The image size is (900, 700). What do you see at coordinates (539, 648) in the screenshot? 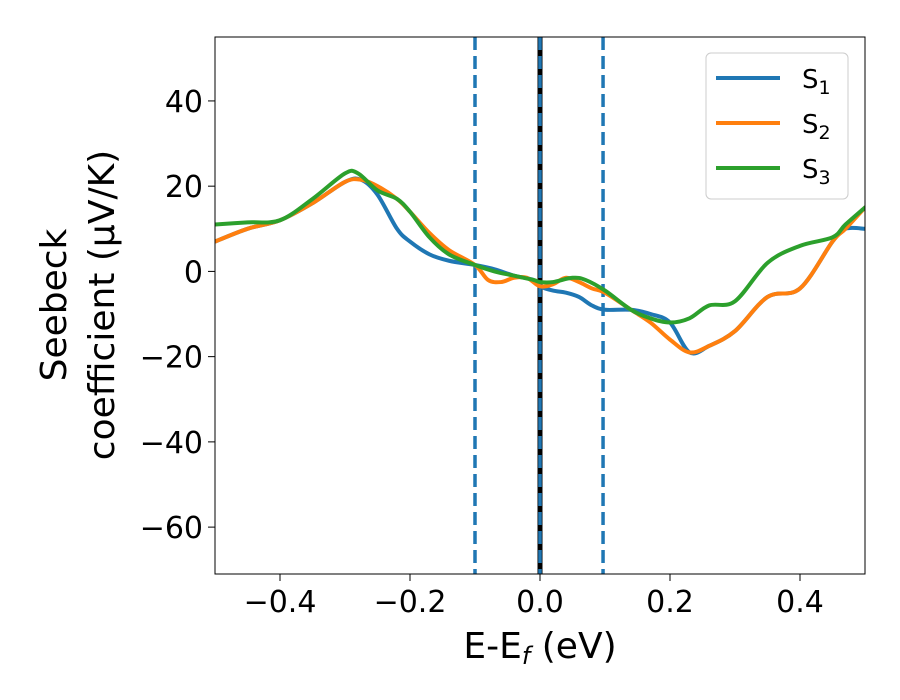
I see `x-axis-title: E-Ef (eV)` at bounding box center [539, 648].